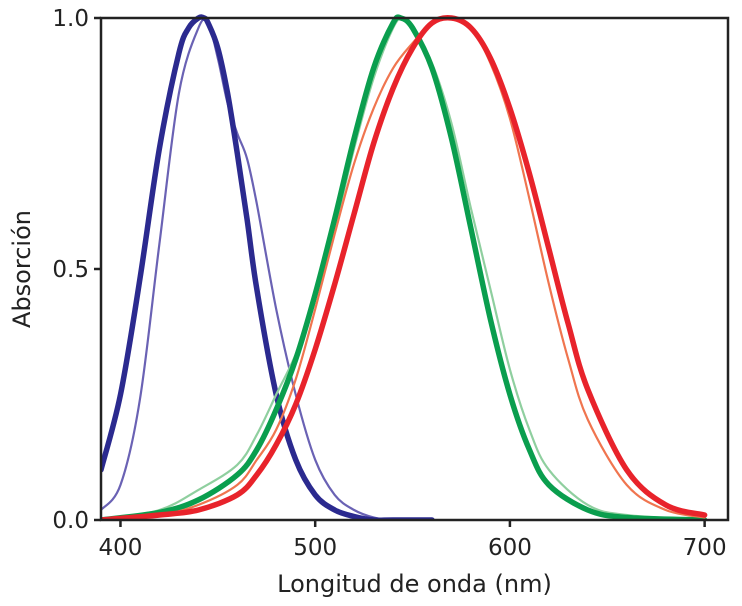 Image resolution: width=742 pixels, height=606 pixels. Describe the element at coordinates (414, 584) in the screenshot. I see `x-axis-title: Longitud de onda (nm)` at that location.